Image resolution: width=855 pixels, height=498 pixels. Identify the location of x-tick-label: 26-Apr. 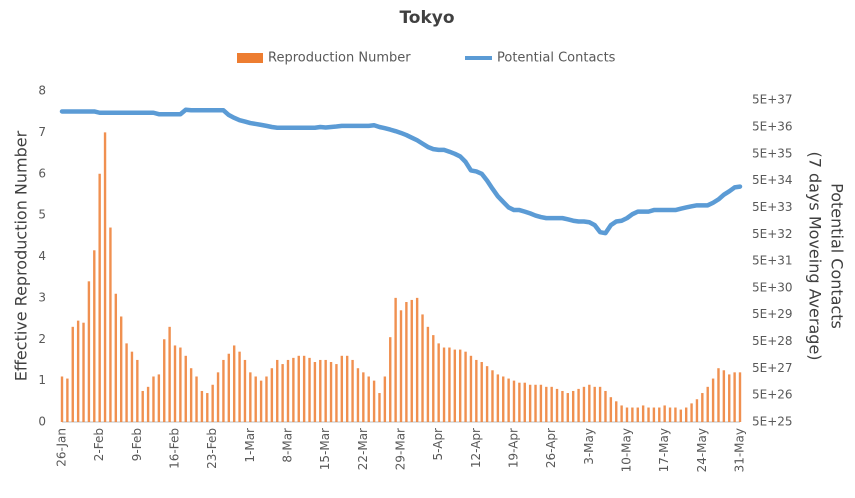
(551, 448).